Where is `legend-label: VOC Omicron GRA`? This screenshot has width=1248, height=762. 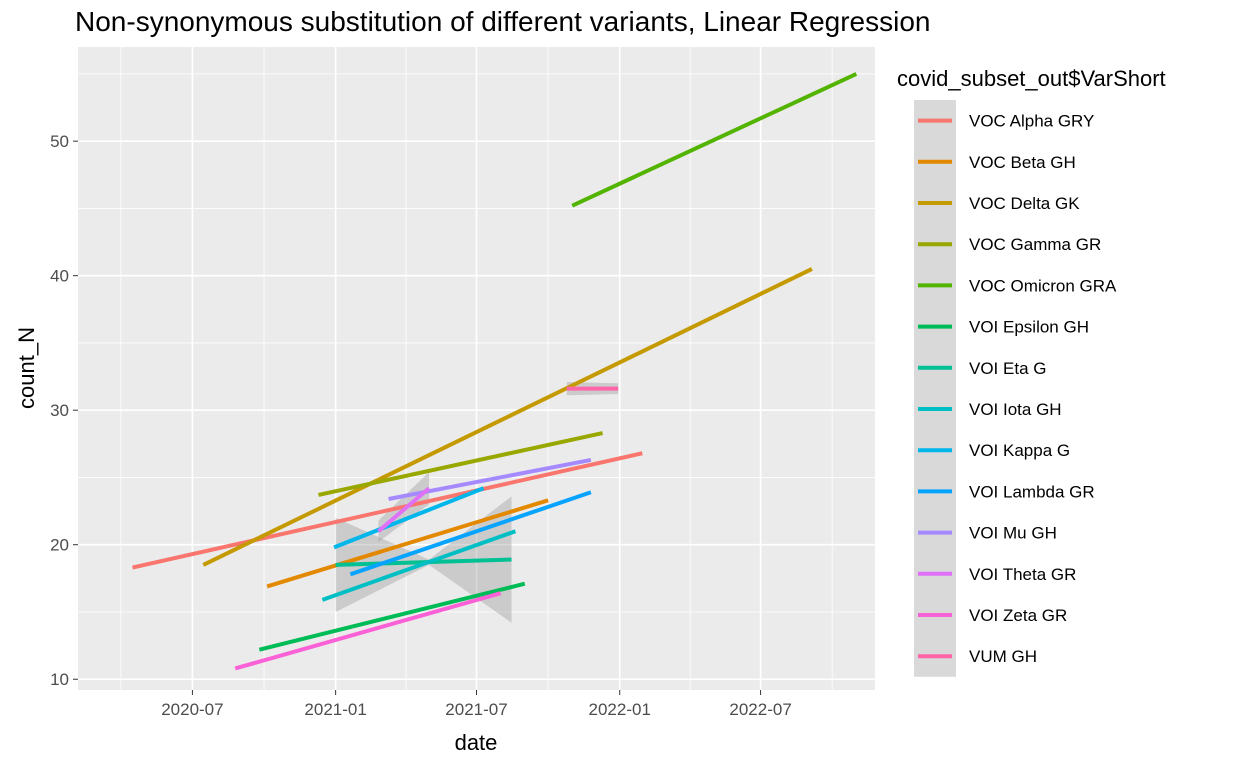 legend-label: VOC Omicron GRA is located at coordinates (1043, 285).